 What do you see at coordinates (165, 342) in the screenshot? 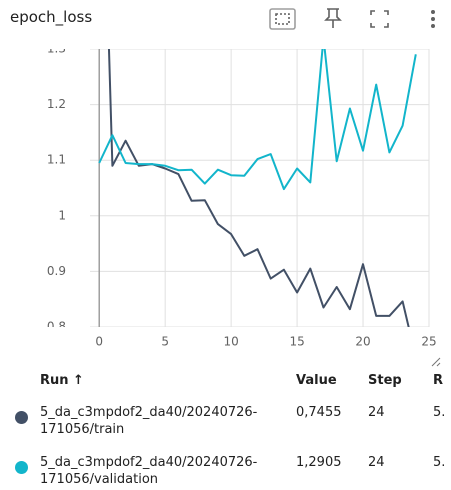
I see `x-tick-label: 5` at bounding box center [165, 342].